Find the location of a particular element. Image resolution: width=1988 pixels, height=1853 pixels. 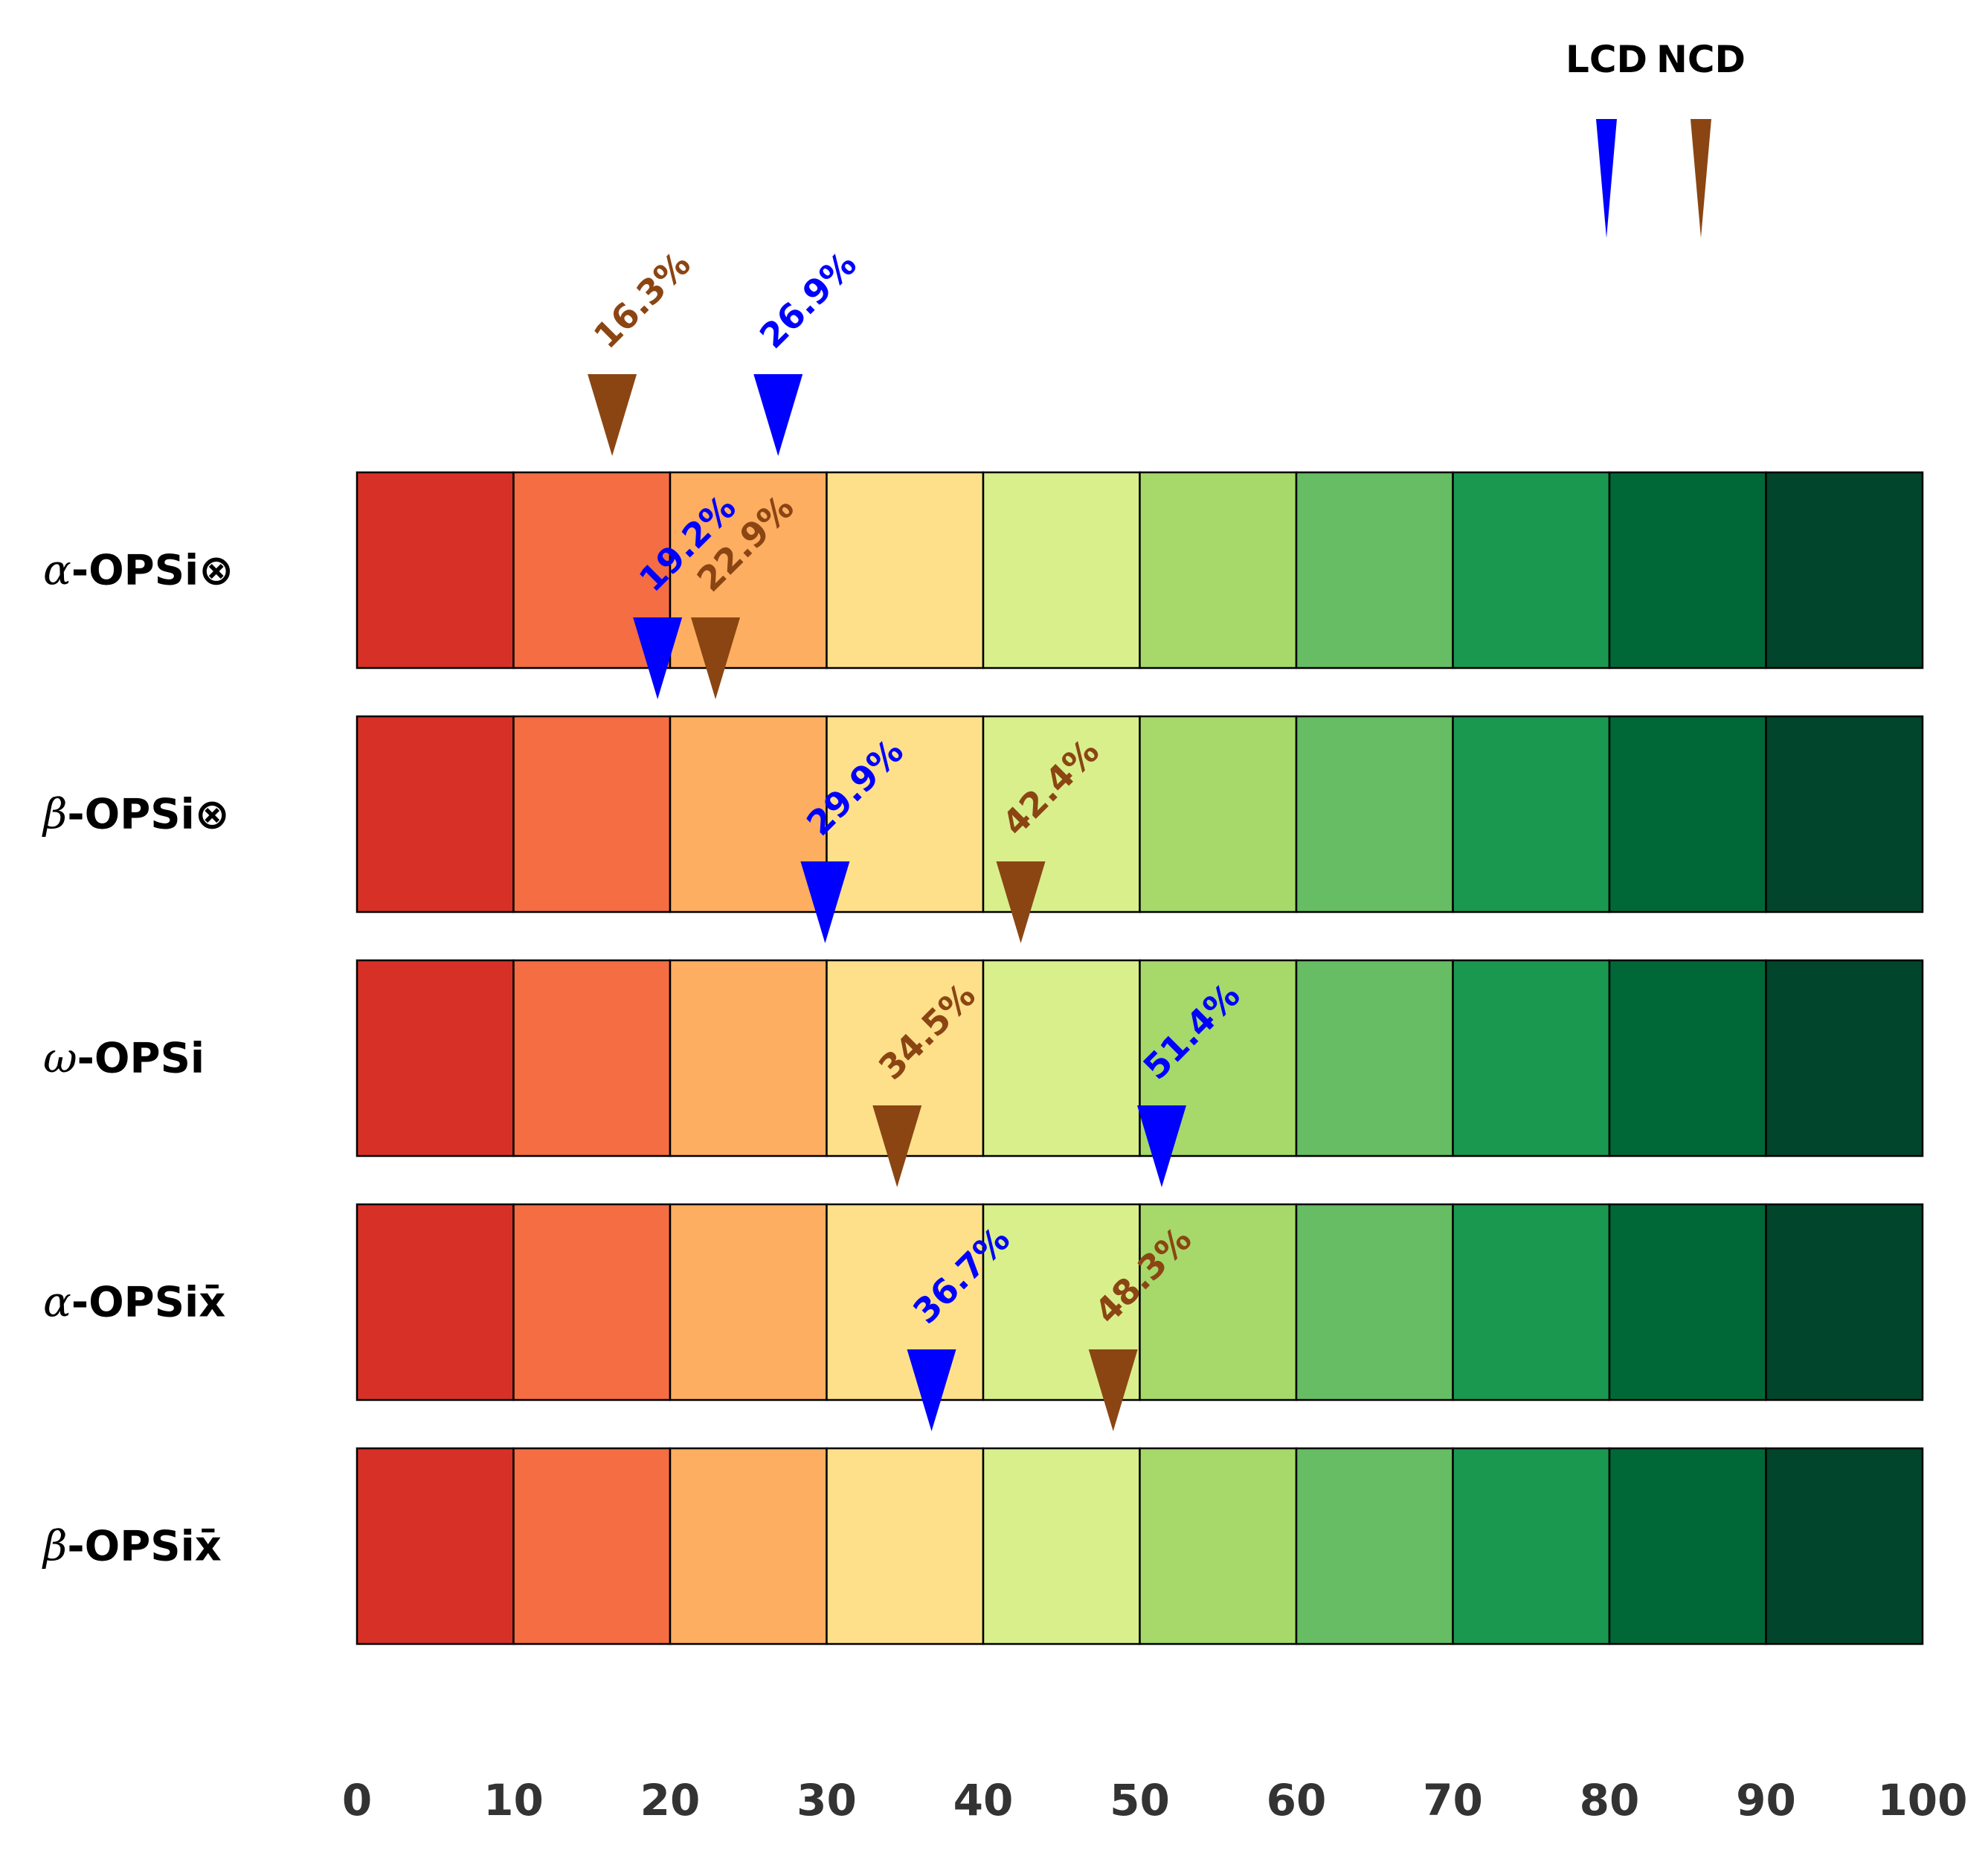

row-label-greek: ω is located at coordinates (60, 1058).